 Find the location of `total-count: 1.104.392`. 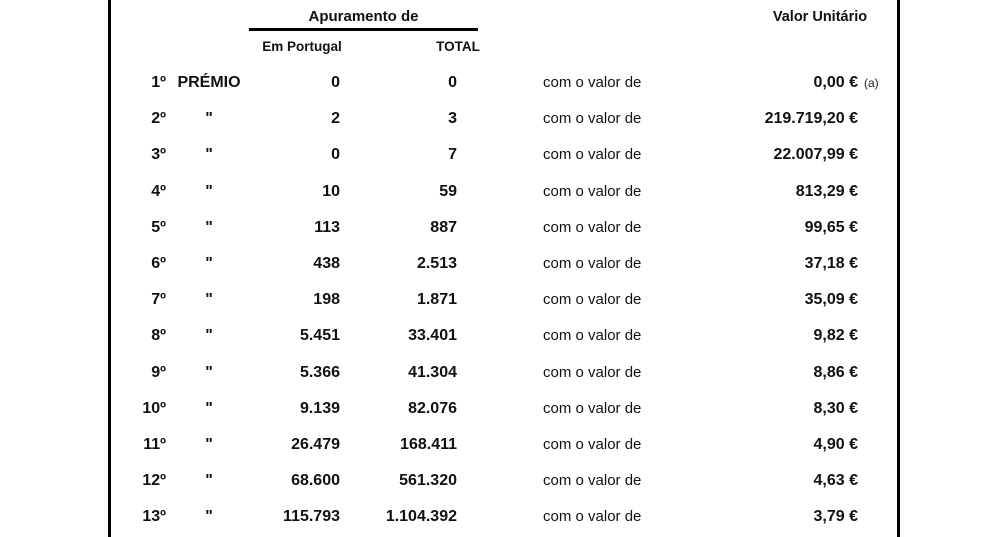

total-count: 1.104.392 is located at coordinates (421, 517).